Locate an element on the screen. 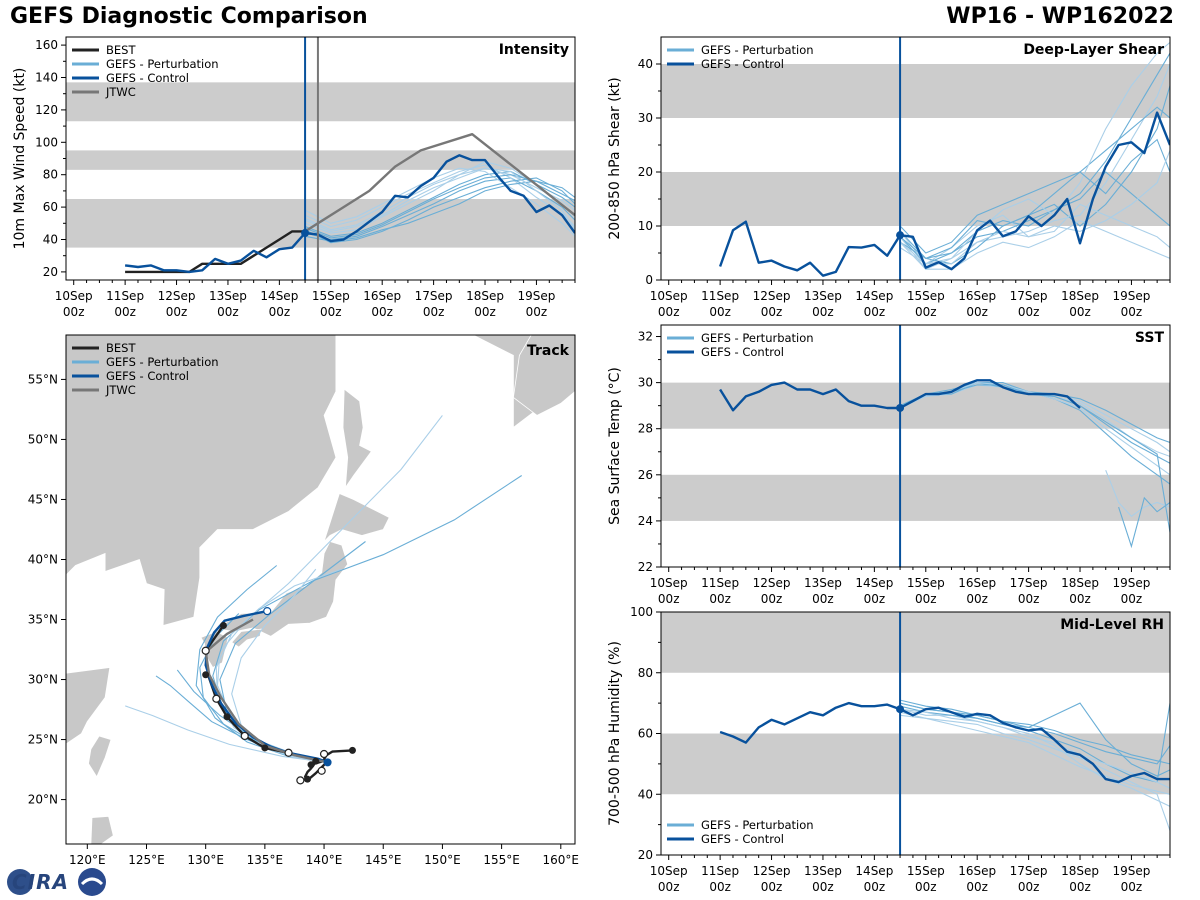 The image size is (1200, 900). track-xtick-label-155: 155°E is located at coordinates (501, 860).